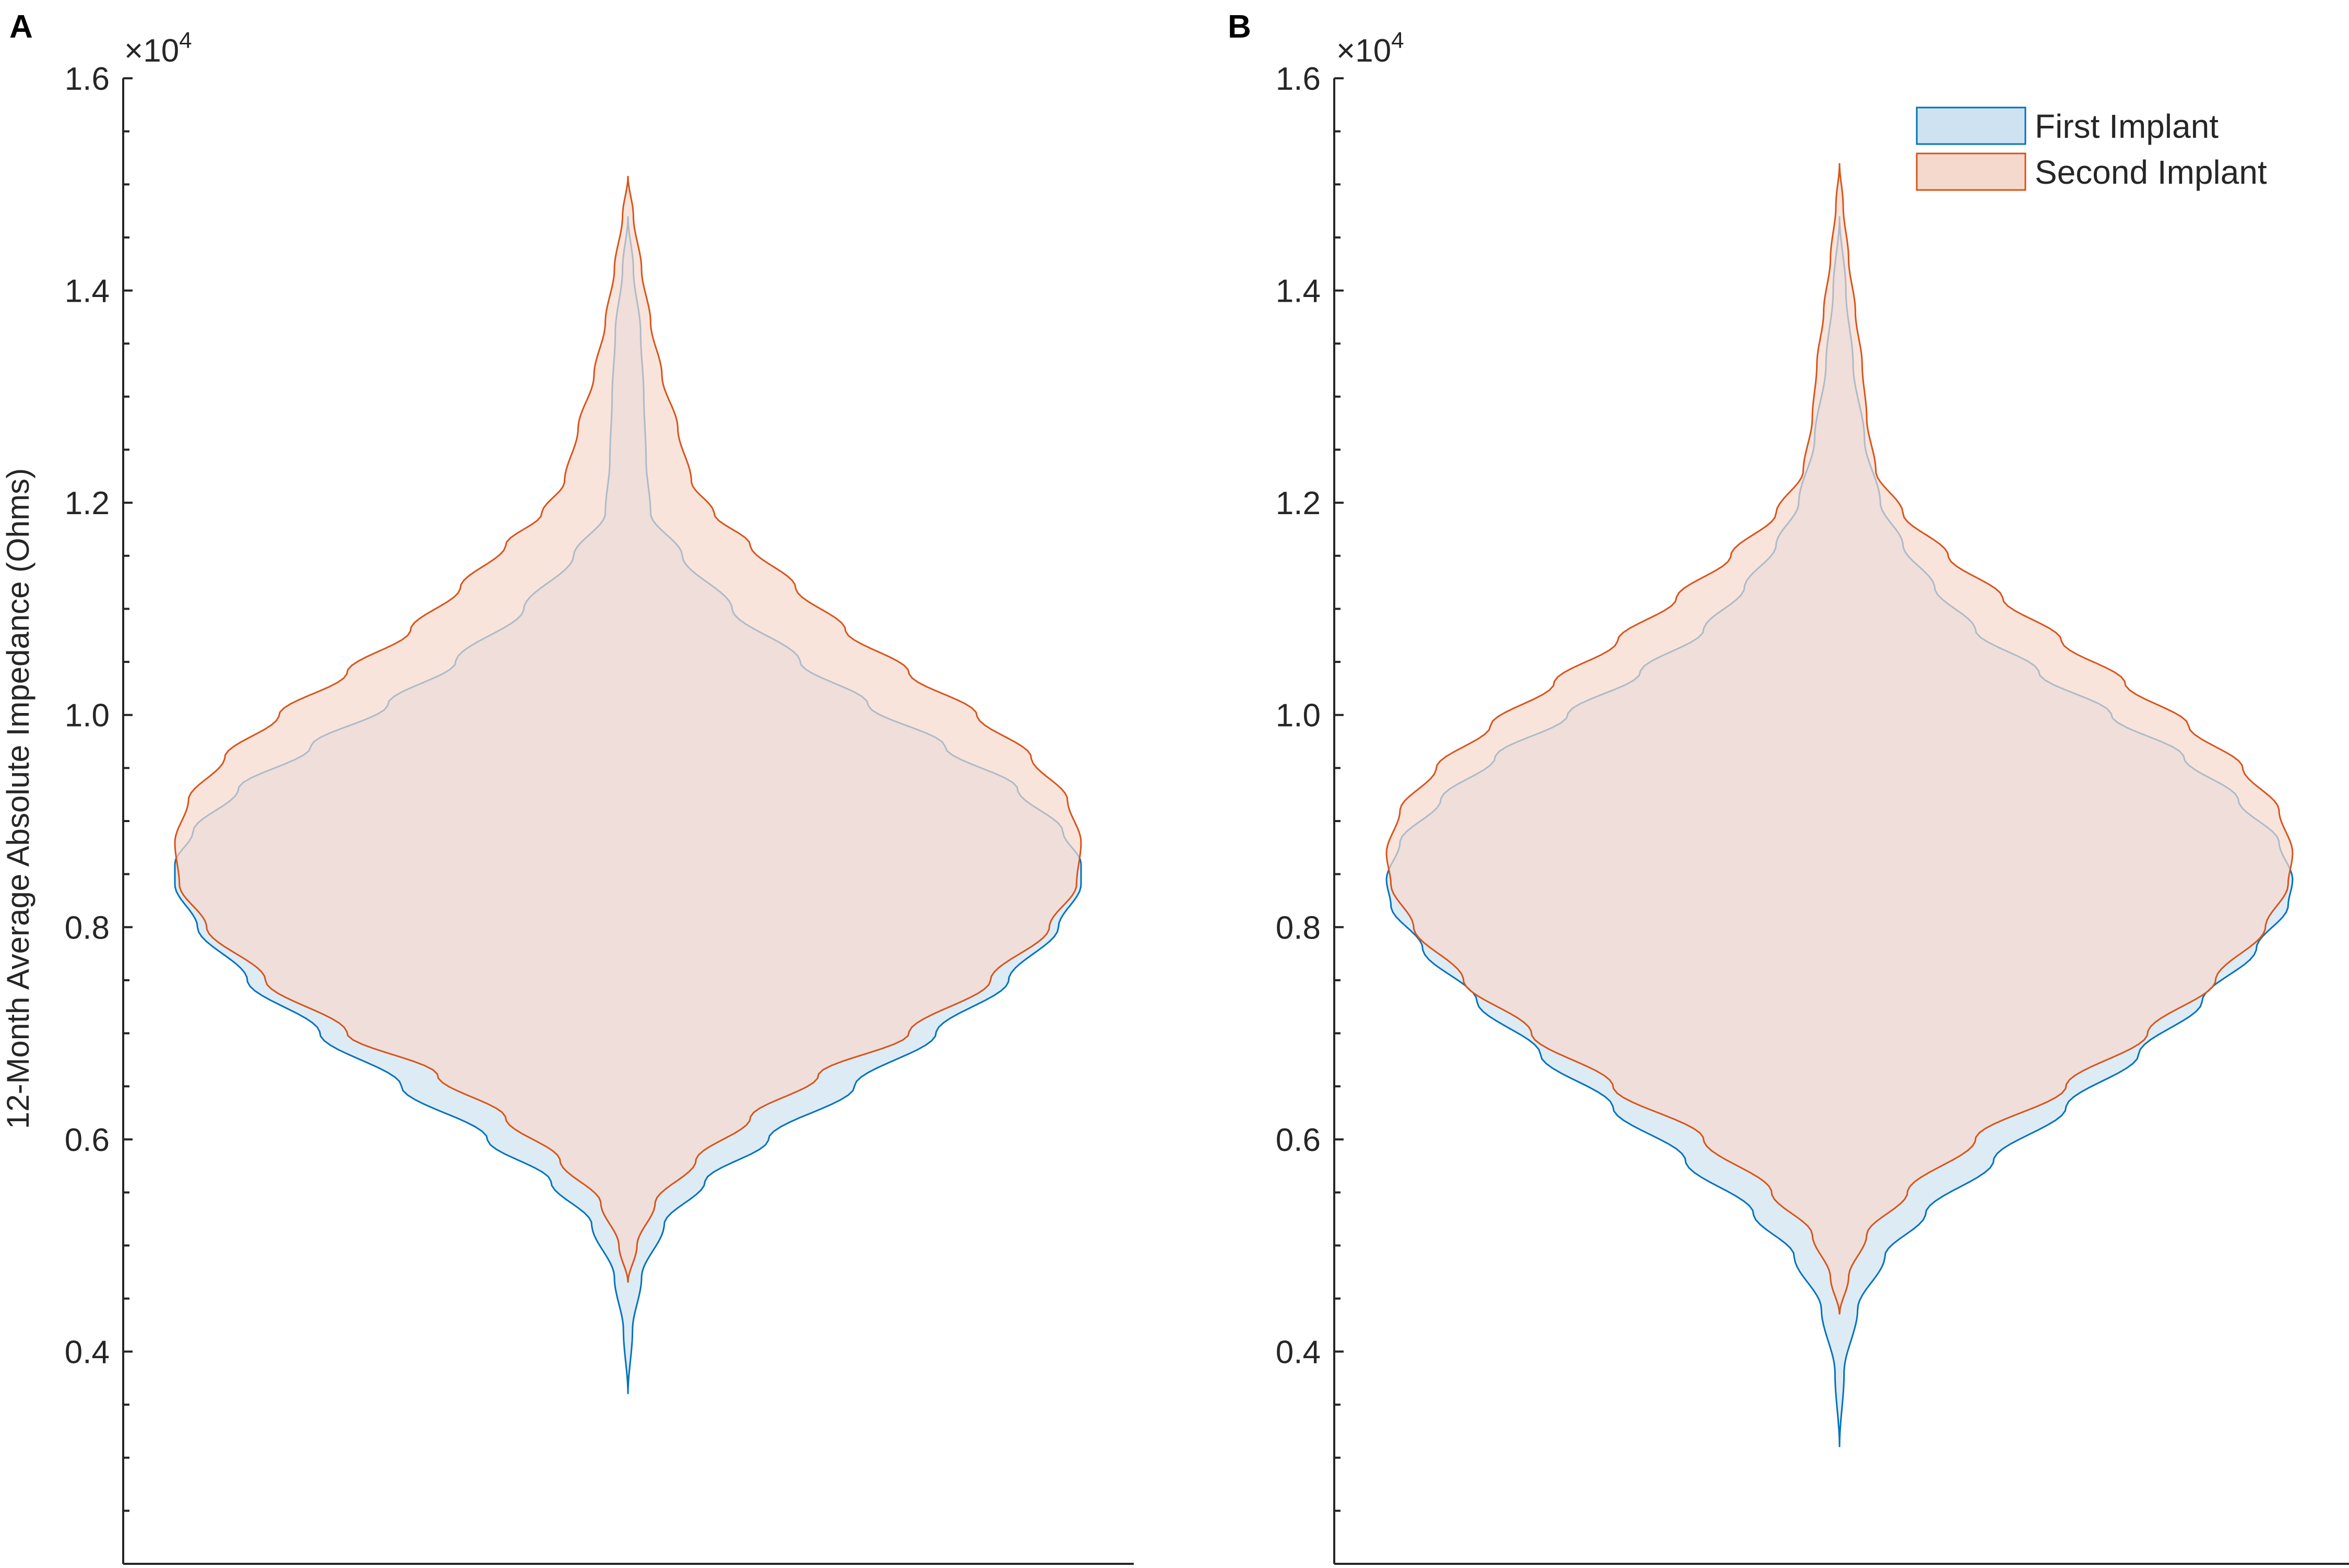 This screenshot has width=2349, height=1568. Describe the element at coordinates (1299, 1352) in the screenshot. I see `panel-b-y-tick-label: 0.4` at that location.